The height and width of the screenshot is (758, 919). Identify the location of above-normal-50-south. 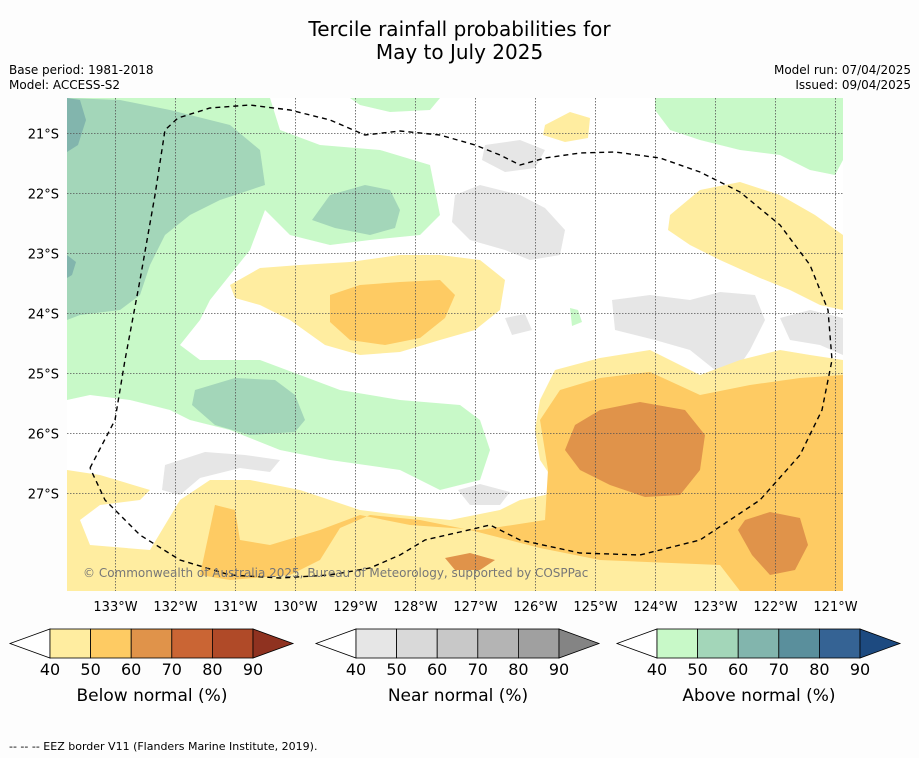
(248, 406).